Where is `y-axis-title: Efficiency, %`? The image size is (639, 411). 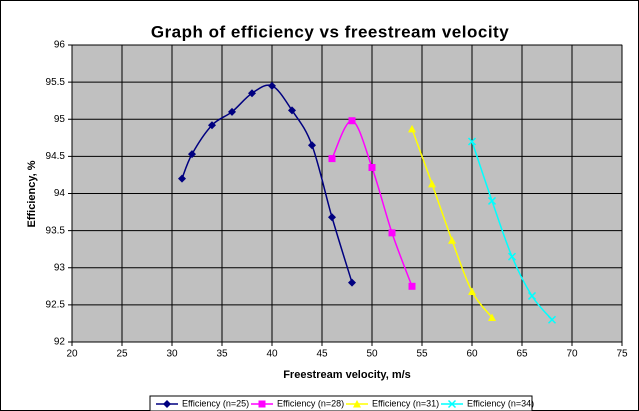
y-axis-title: Efficiency, % is located at coordinates (32, 193).